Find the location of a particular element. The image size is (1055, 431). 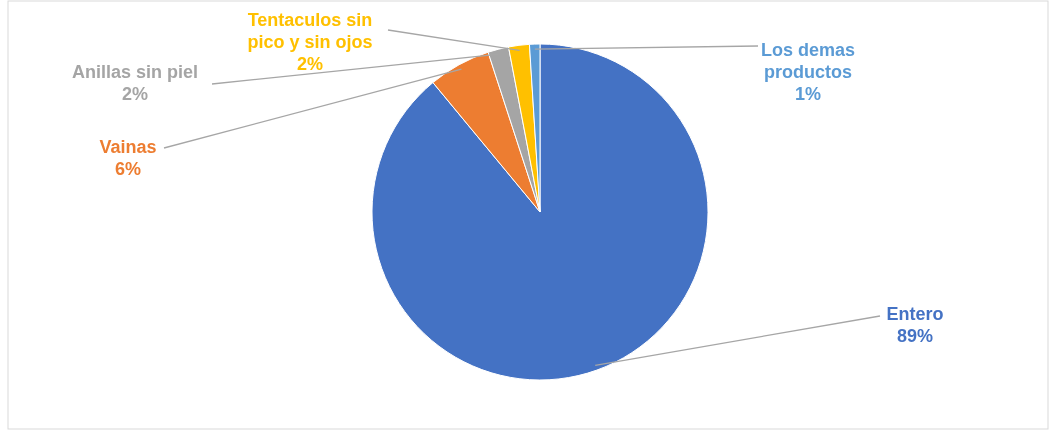

slice-label: Vainas is located at coordinates (128, 147).